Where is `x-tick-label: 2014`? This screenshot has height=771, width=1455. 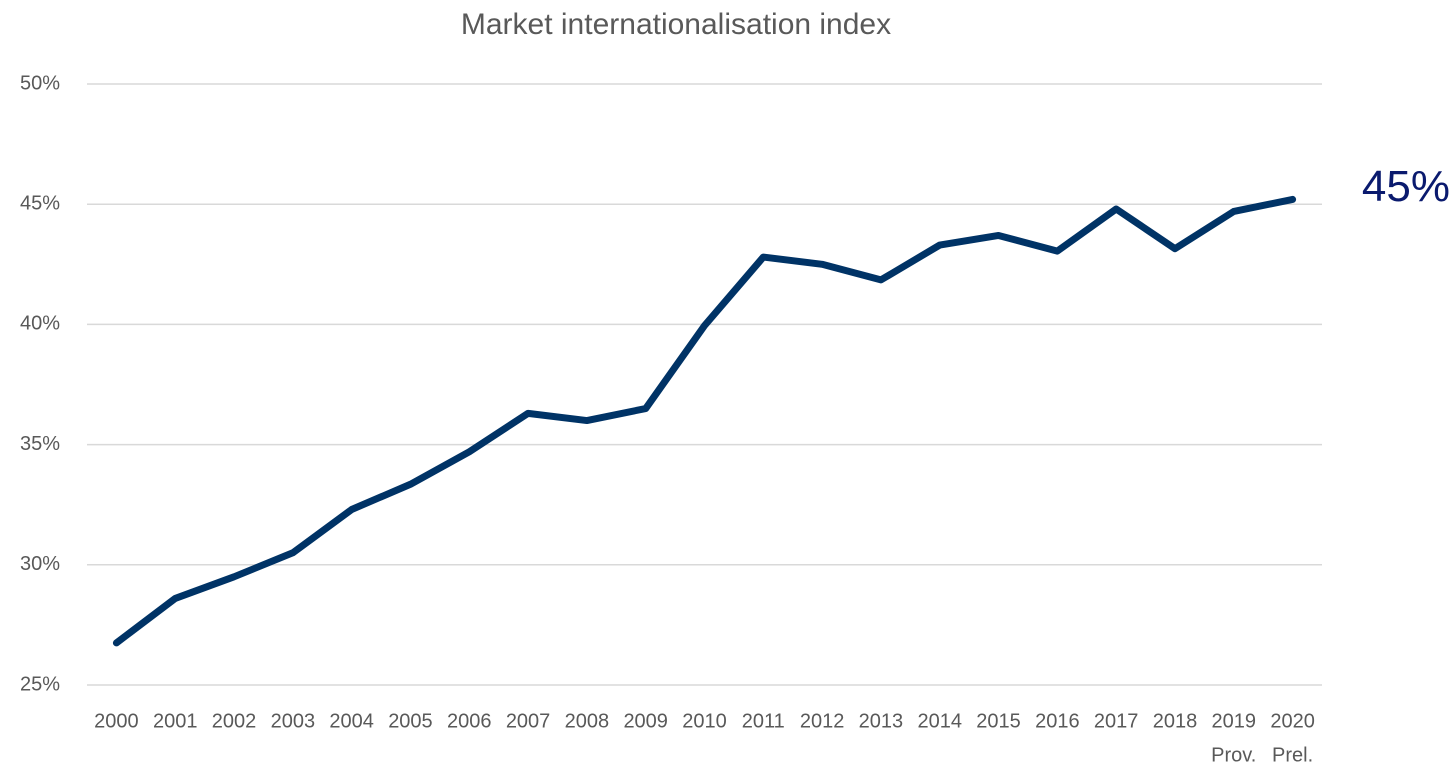
x-tick-label: 2014 is located at coordinates (939, 721).